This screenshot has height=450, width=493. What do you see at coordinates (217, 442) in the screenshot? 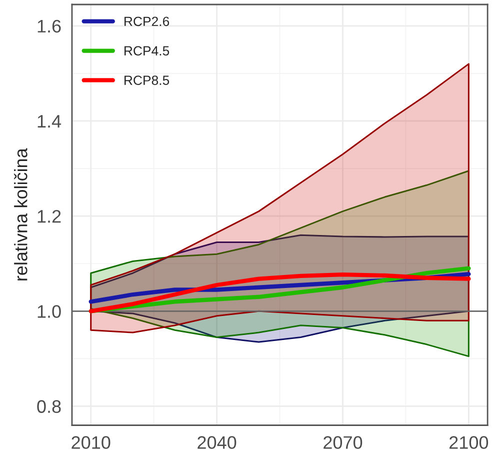
I see `x-tick-label: 2040` at bounding box center [217, 442].